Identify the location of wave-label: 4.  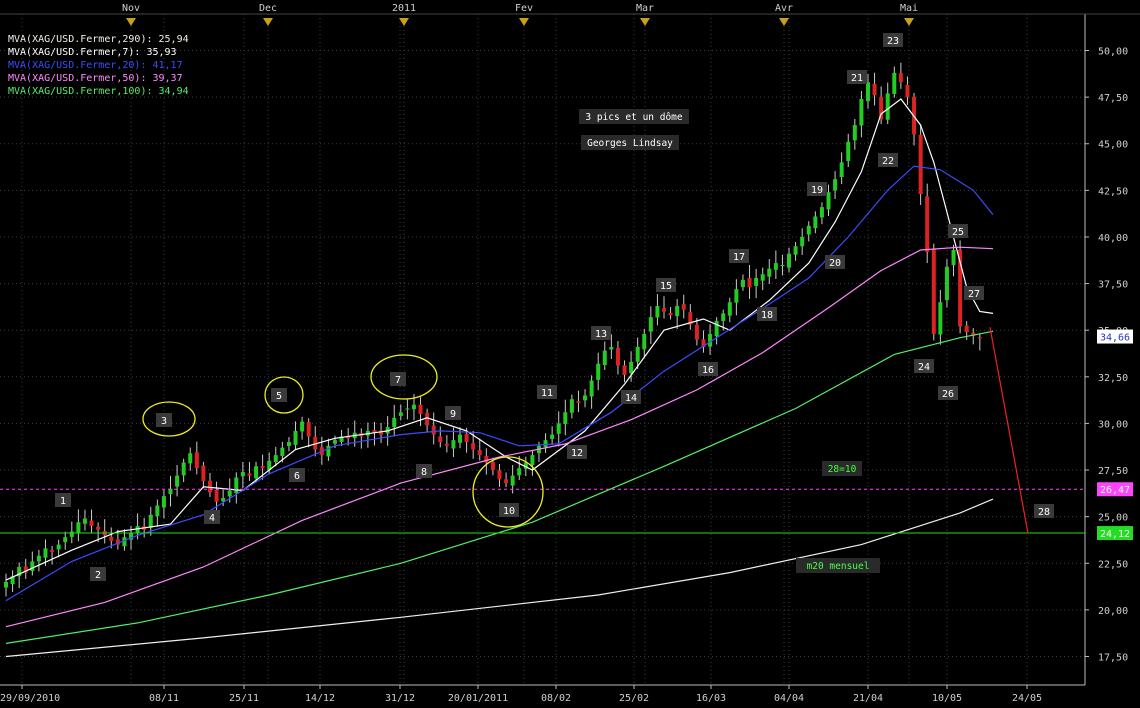
(212, 518).